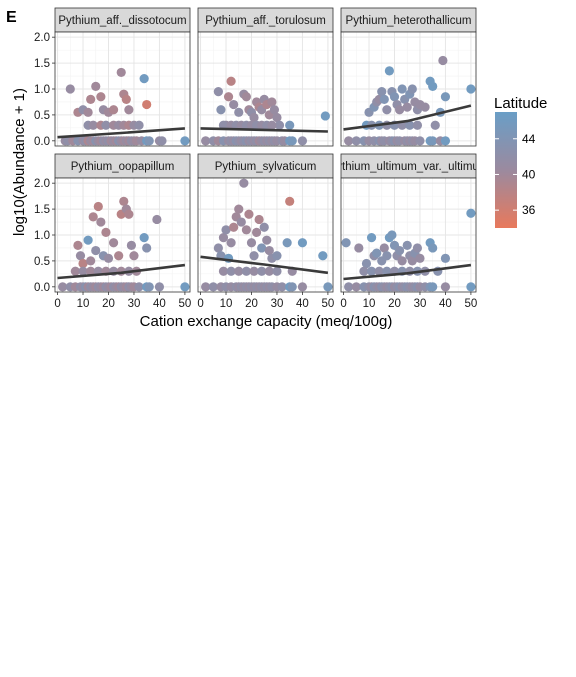 This screenshot has height=677, width=576. I want to click on y-tick-label: 1.0, so click(42, 90).